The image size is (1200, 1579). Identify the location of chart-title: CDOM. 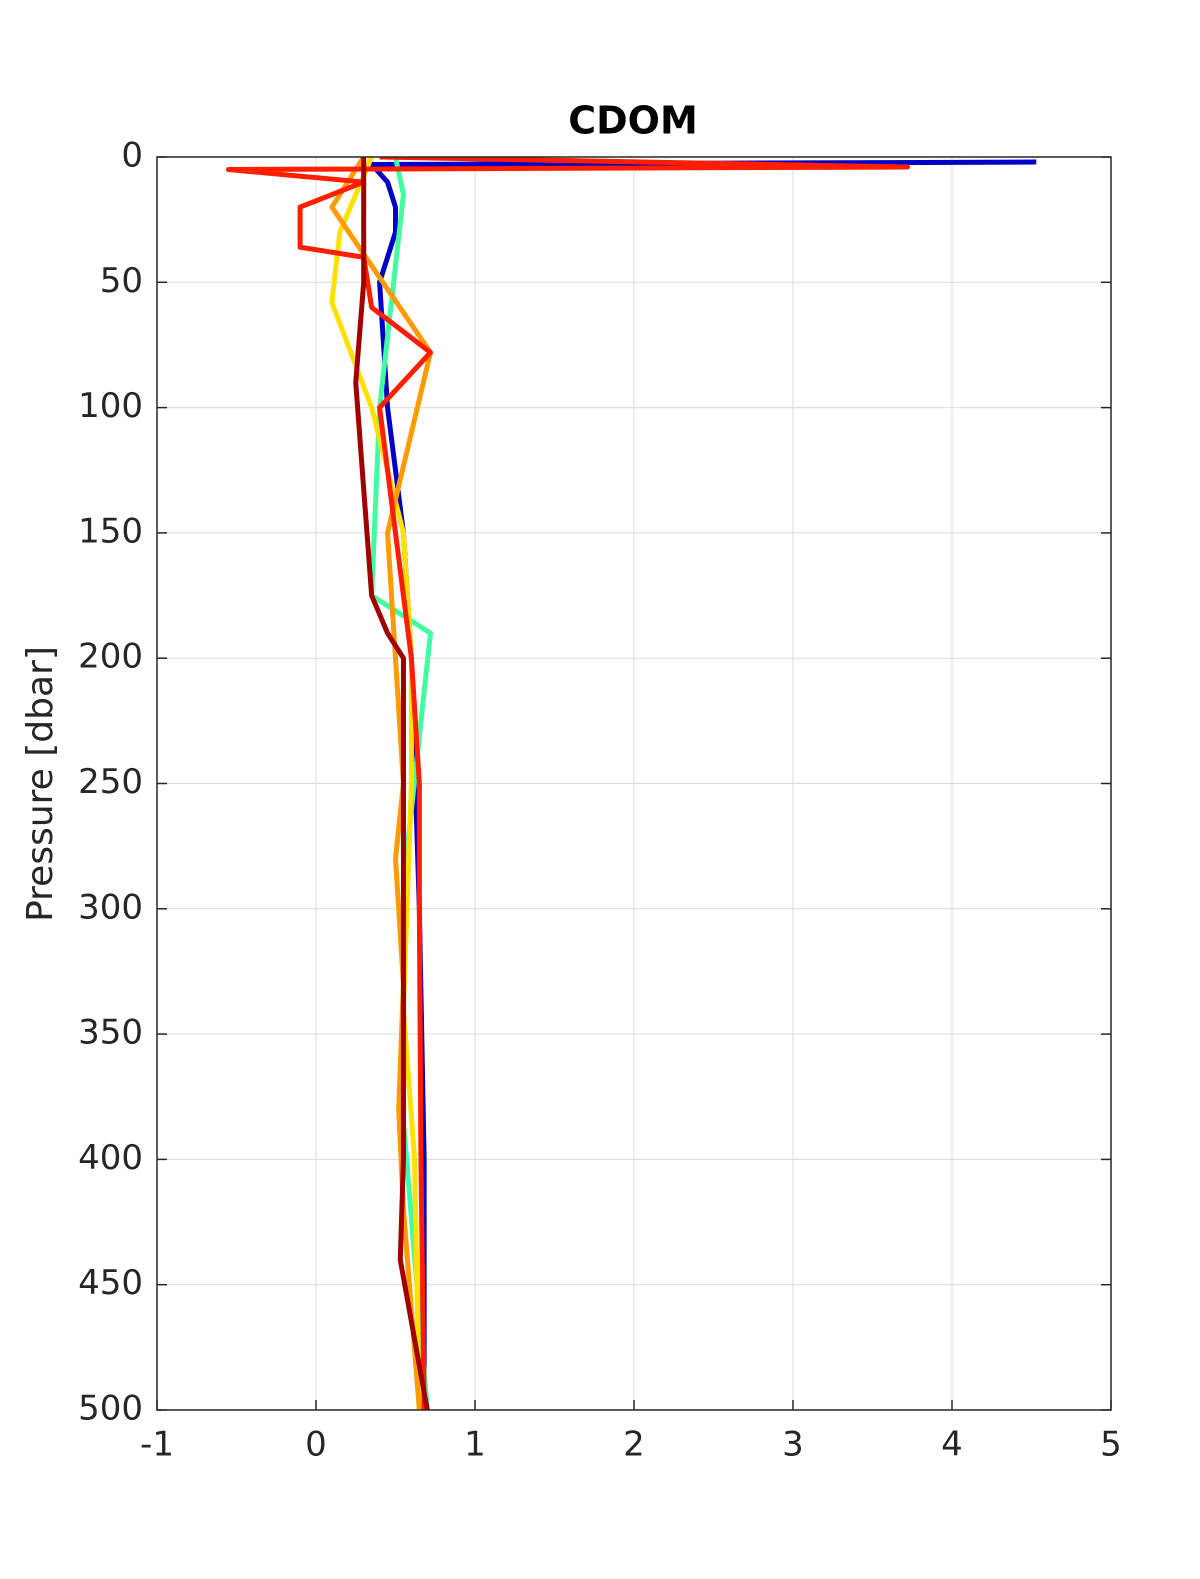
(633, 121).